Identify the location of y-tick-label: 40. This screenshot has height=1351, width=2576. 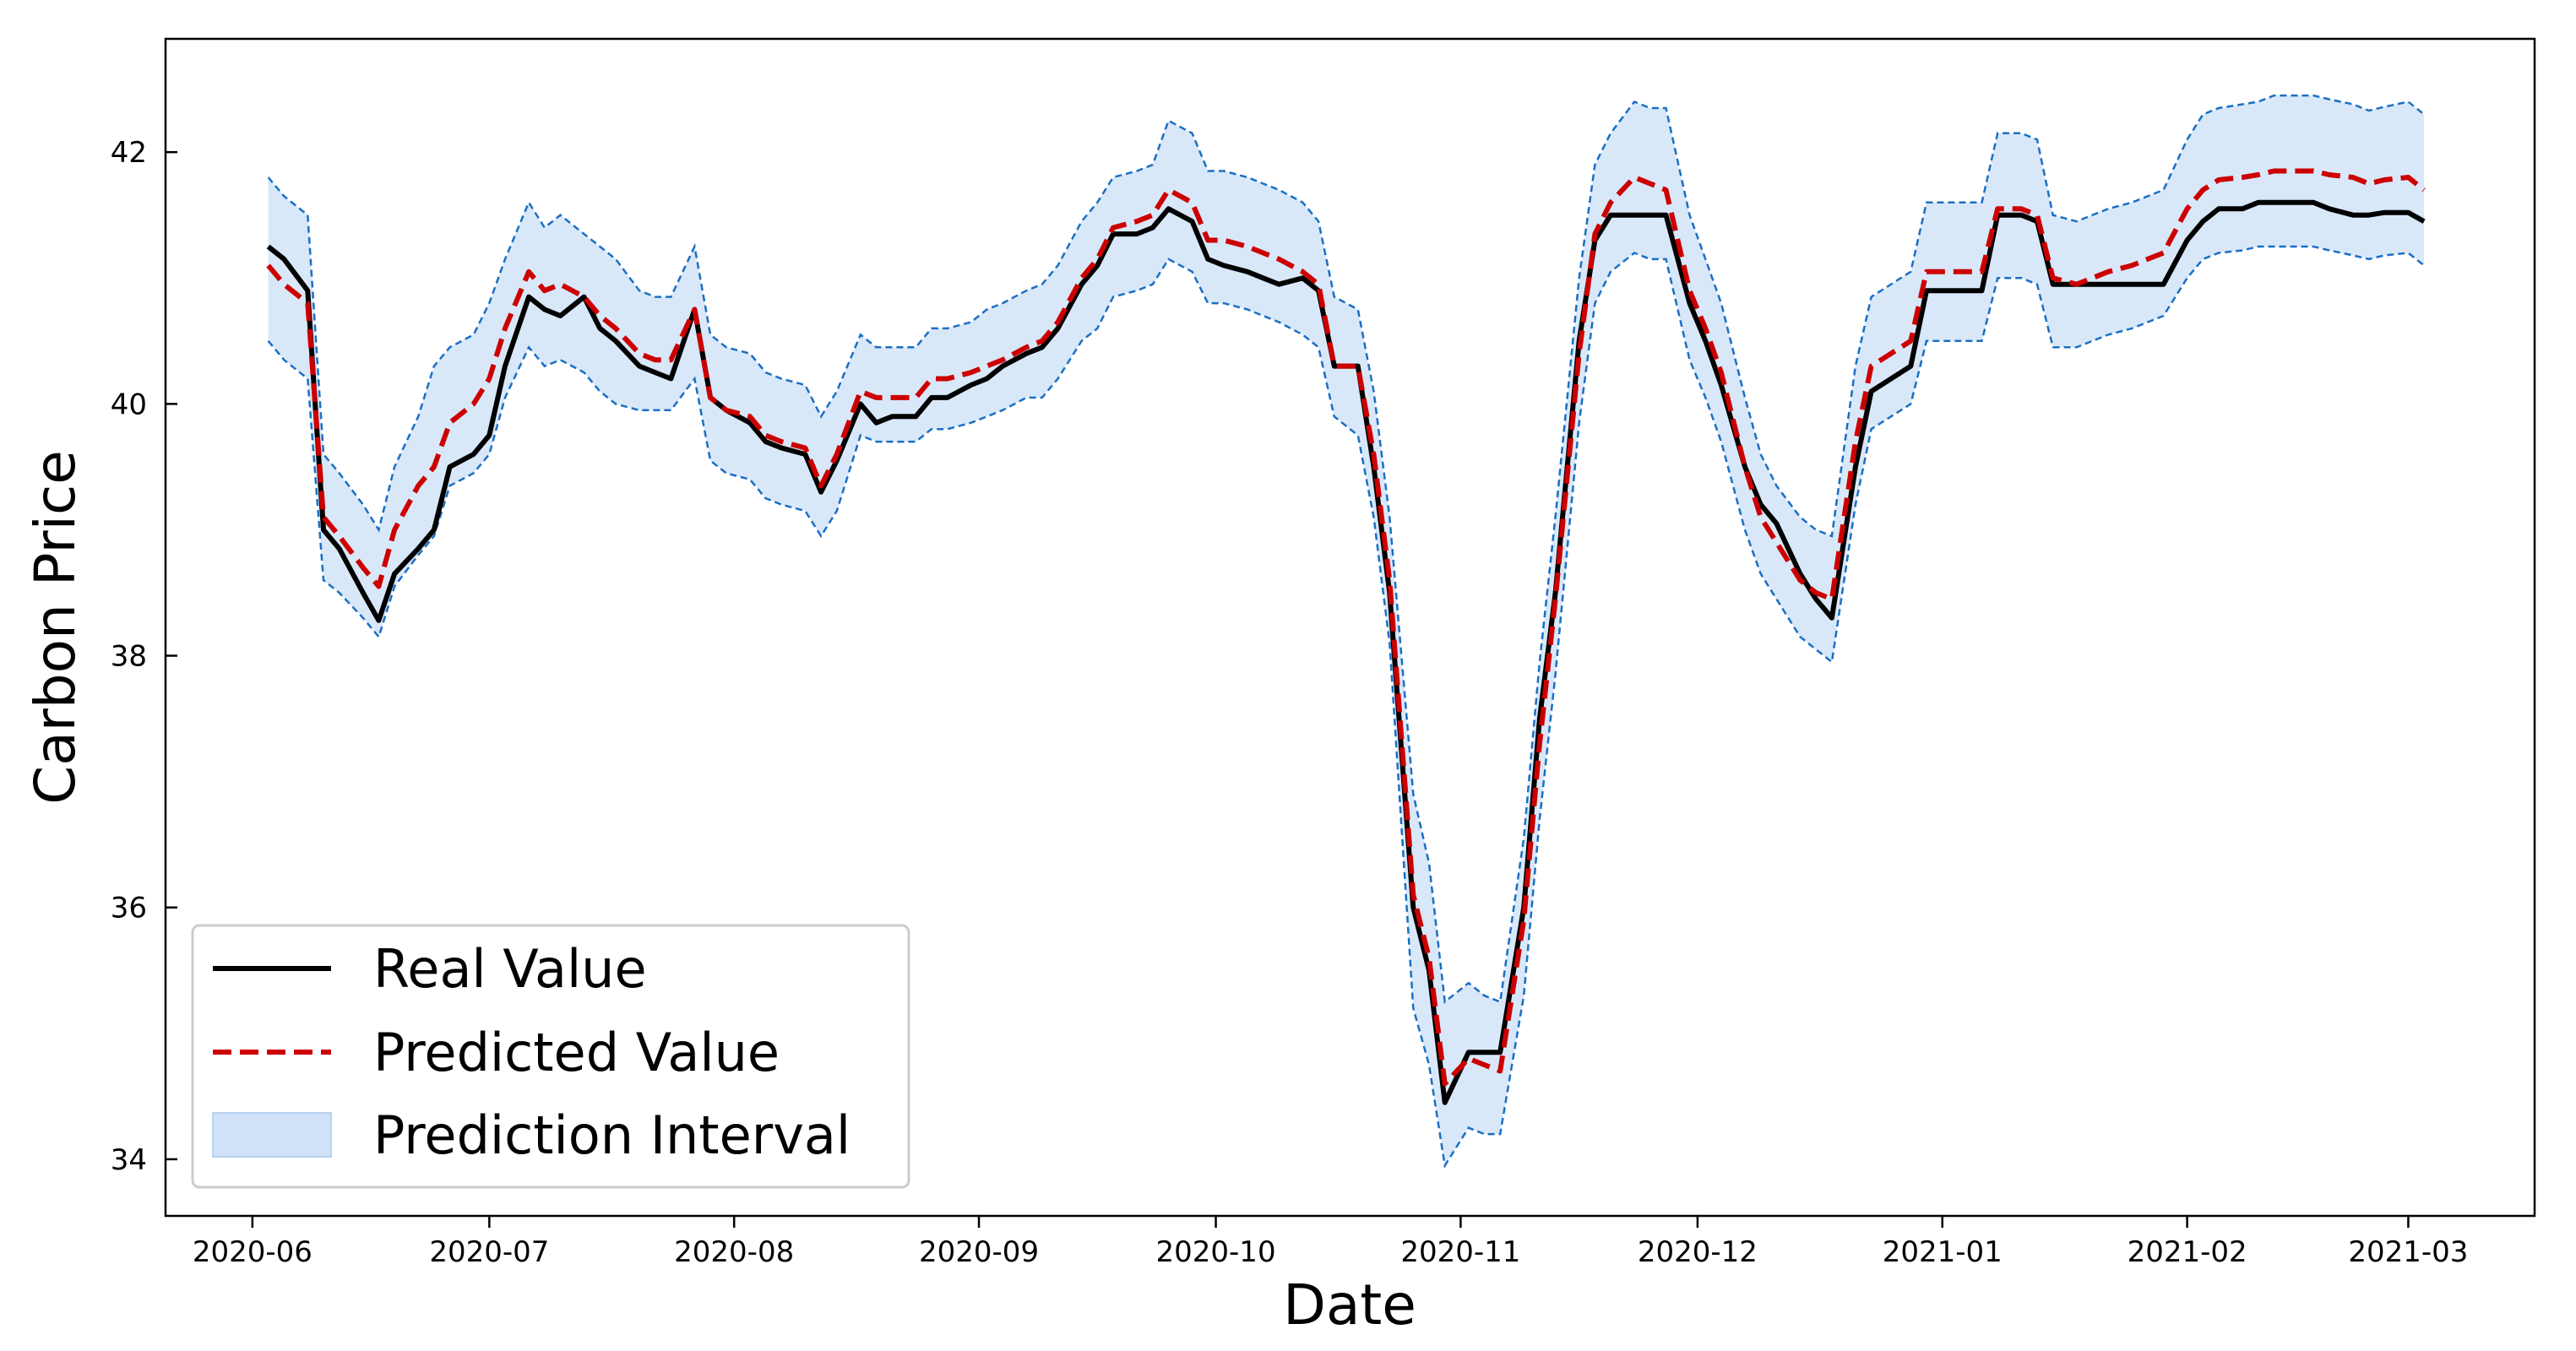
(129, 404).